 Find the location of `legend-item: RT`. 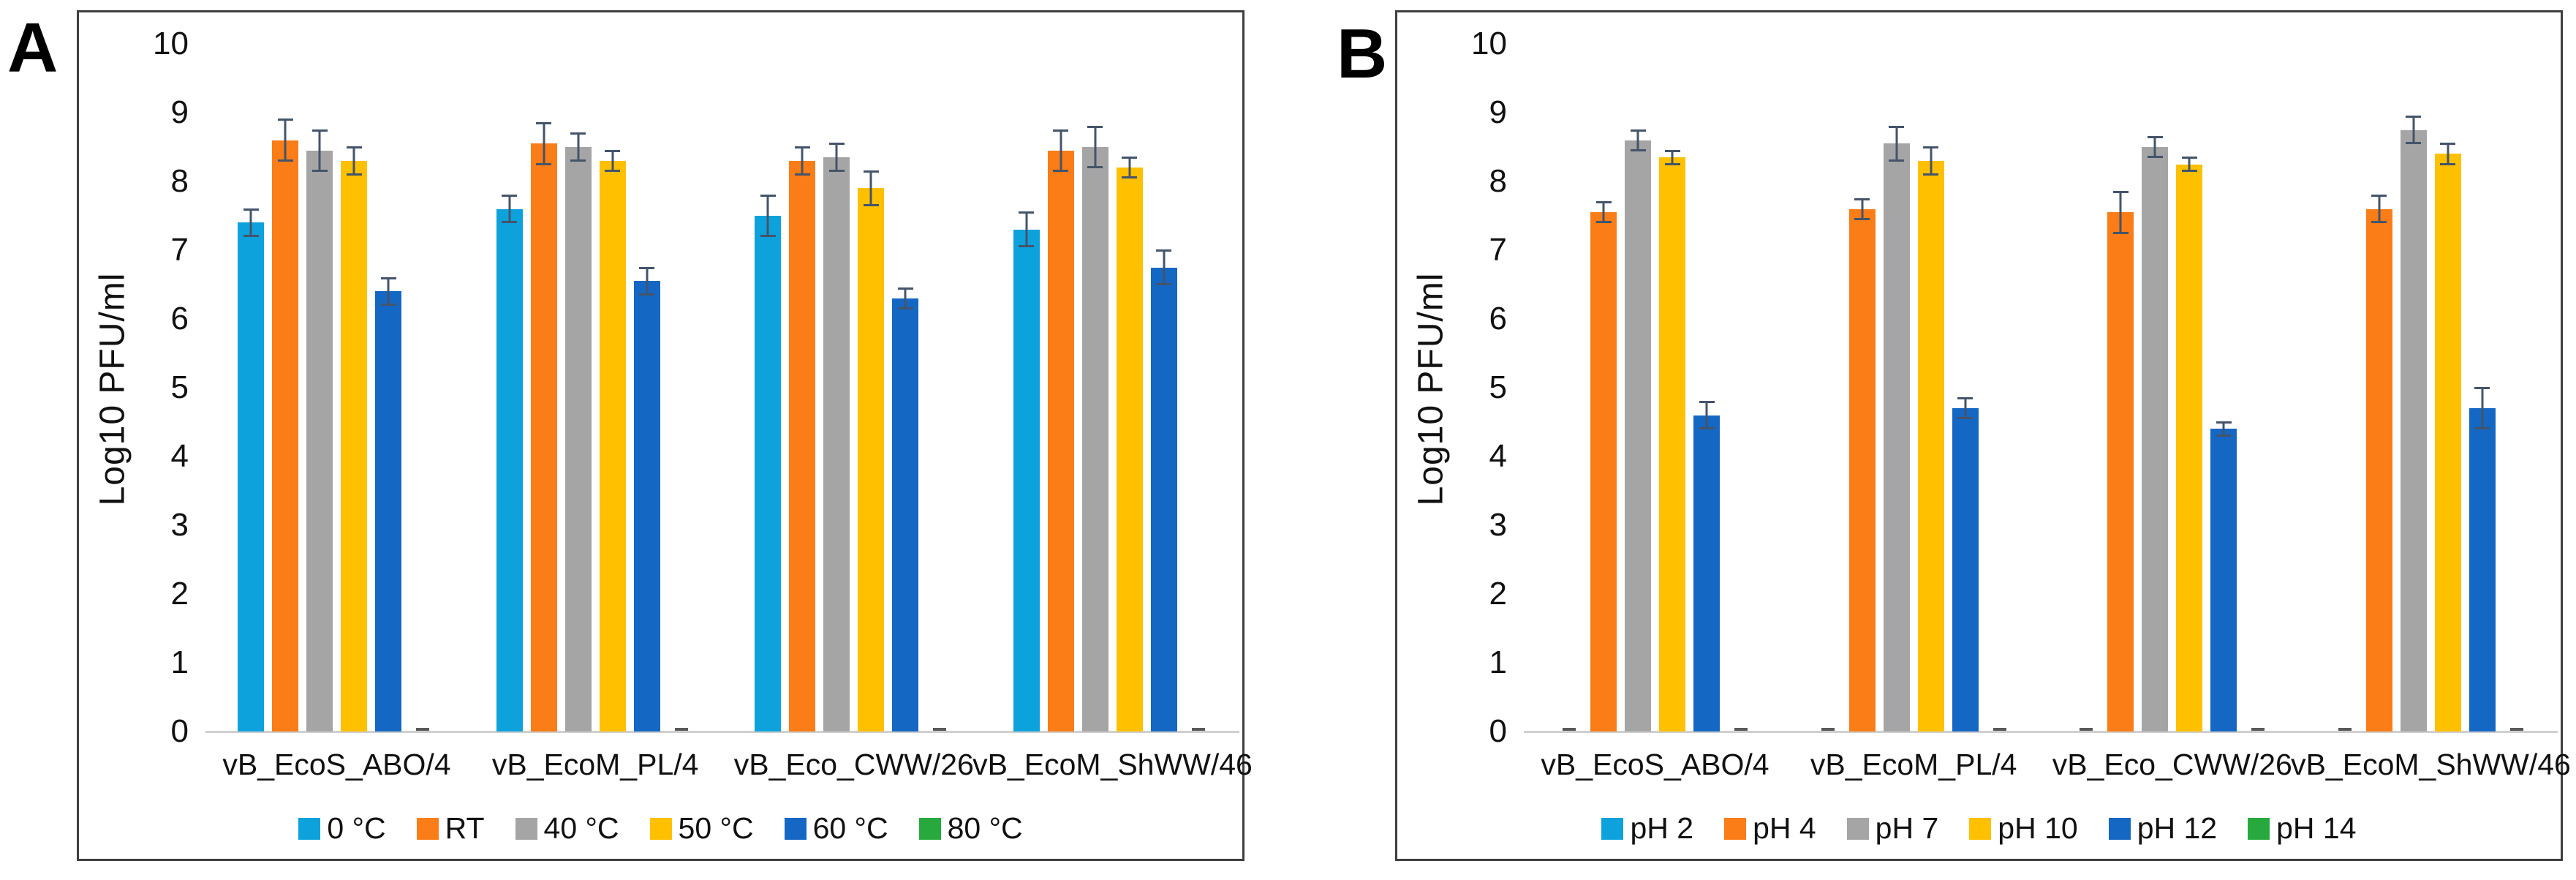

legend-item: RT is located at coordinates (450, 828).